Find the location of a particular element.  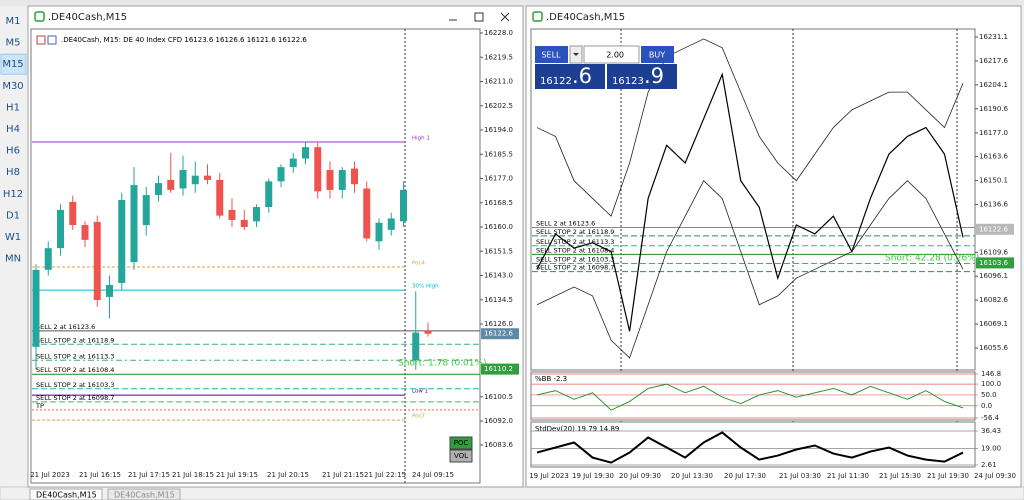

y-tick-label: 16082.6 is located at coordinates (993, 300).